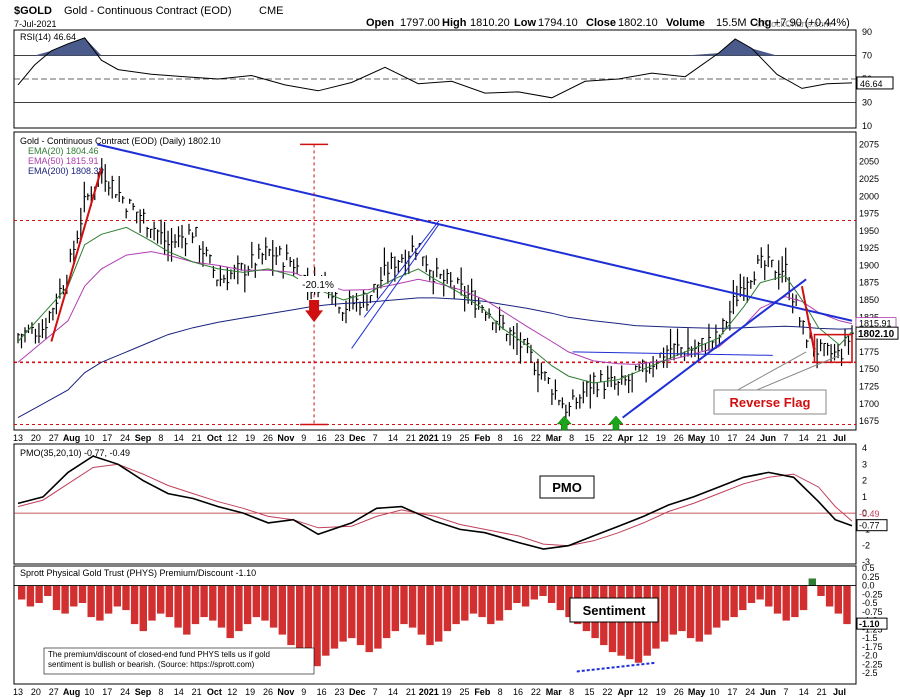 The width and height of the screenshot is (900, 700). I want to click on price-x-tick: 20, so click(36, 438).